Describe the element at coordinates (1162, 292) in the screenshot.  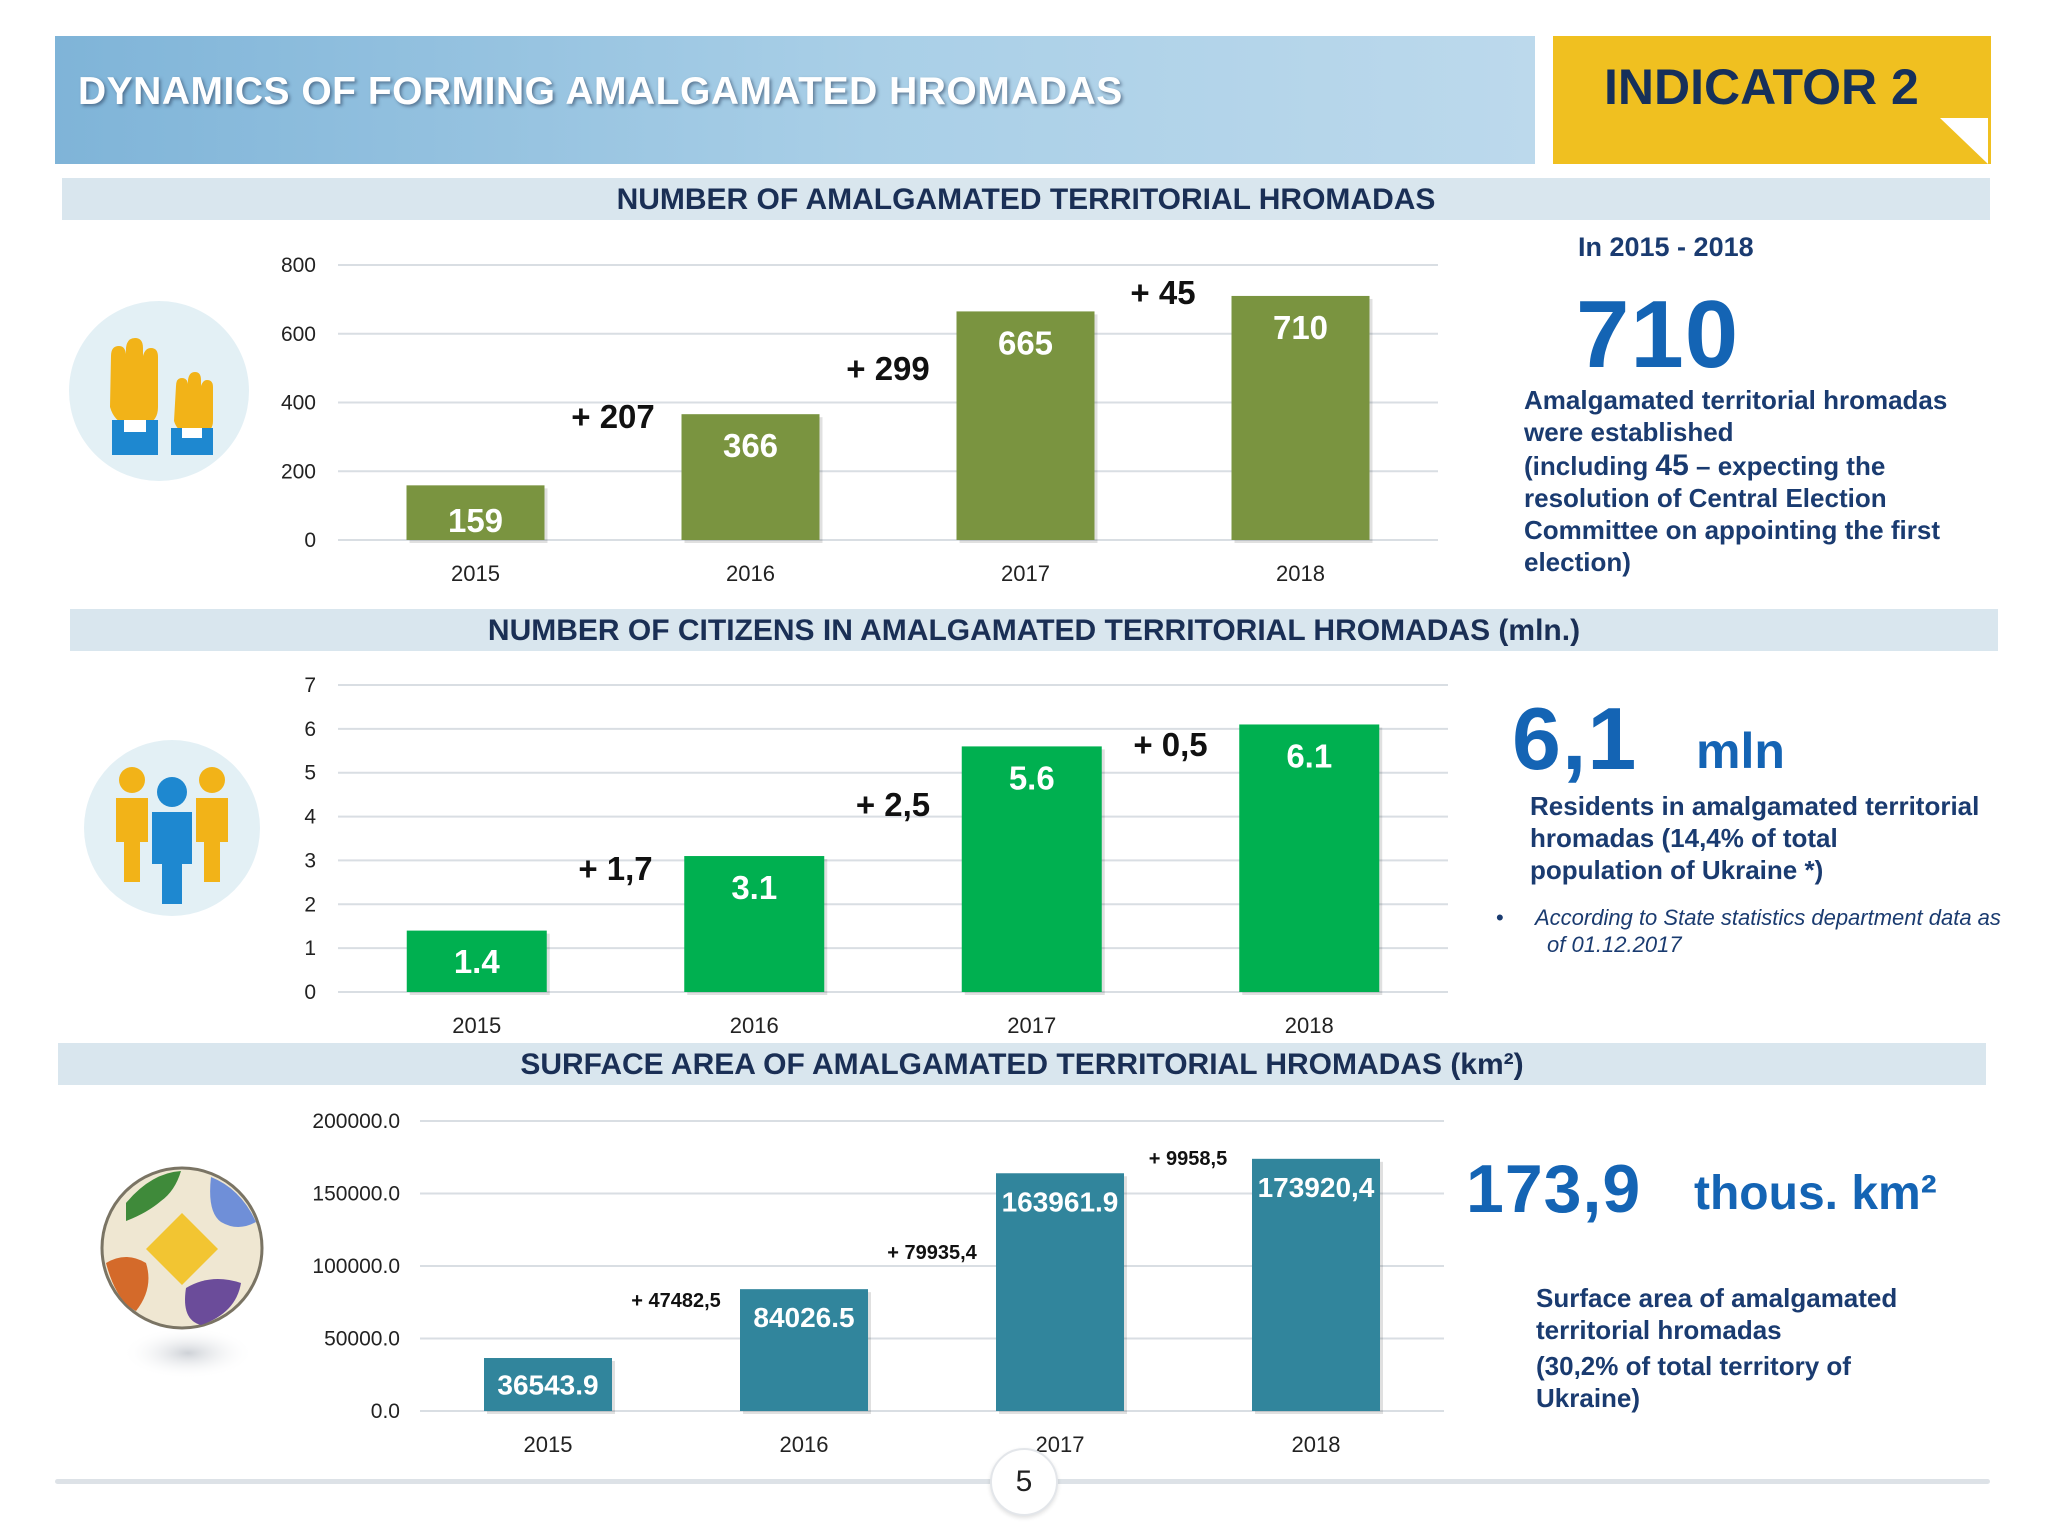
I see `increment-label: + 45` at that location.